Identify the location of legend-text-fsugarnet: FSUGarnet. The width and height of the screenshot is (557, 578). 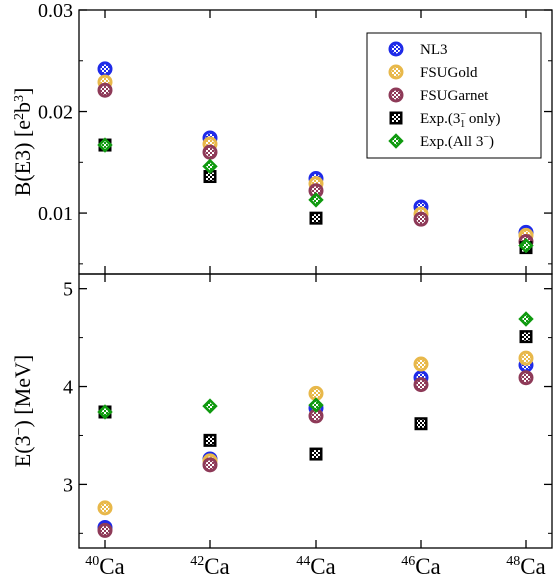
(454, 96).